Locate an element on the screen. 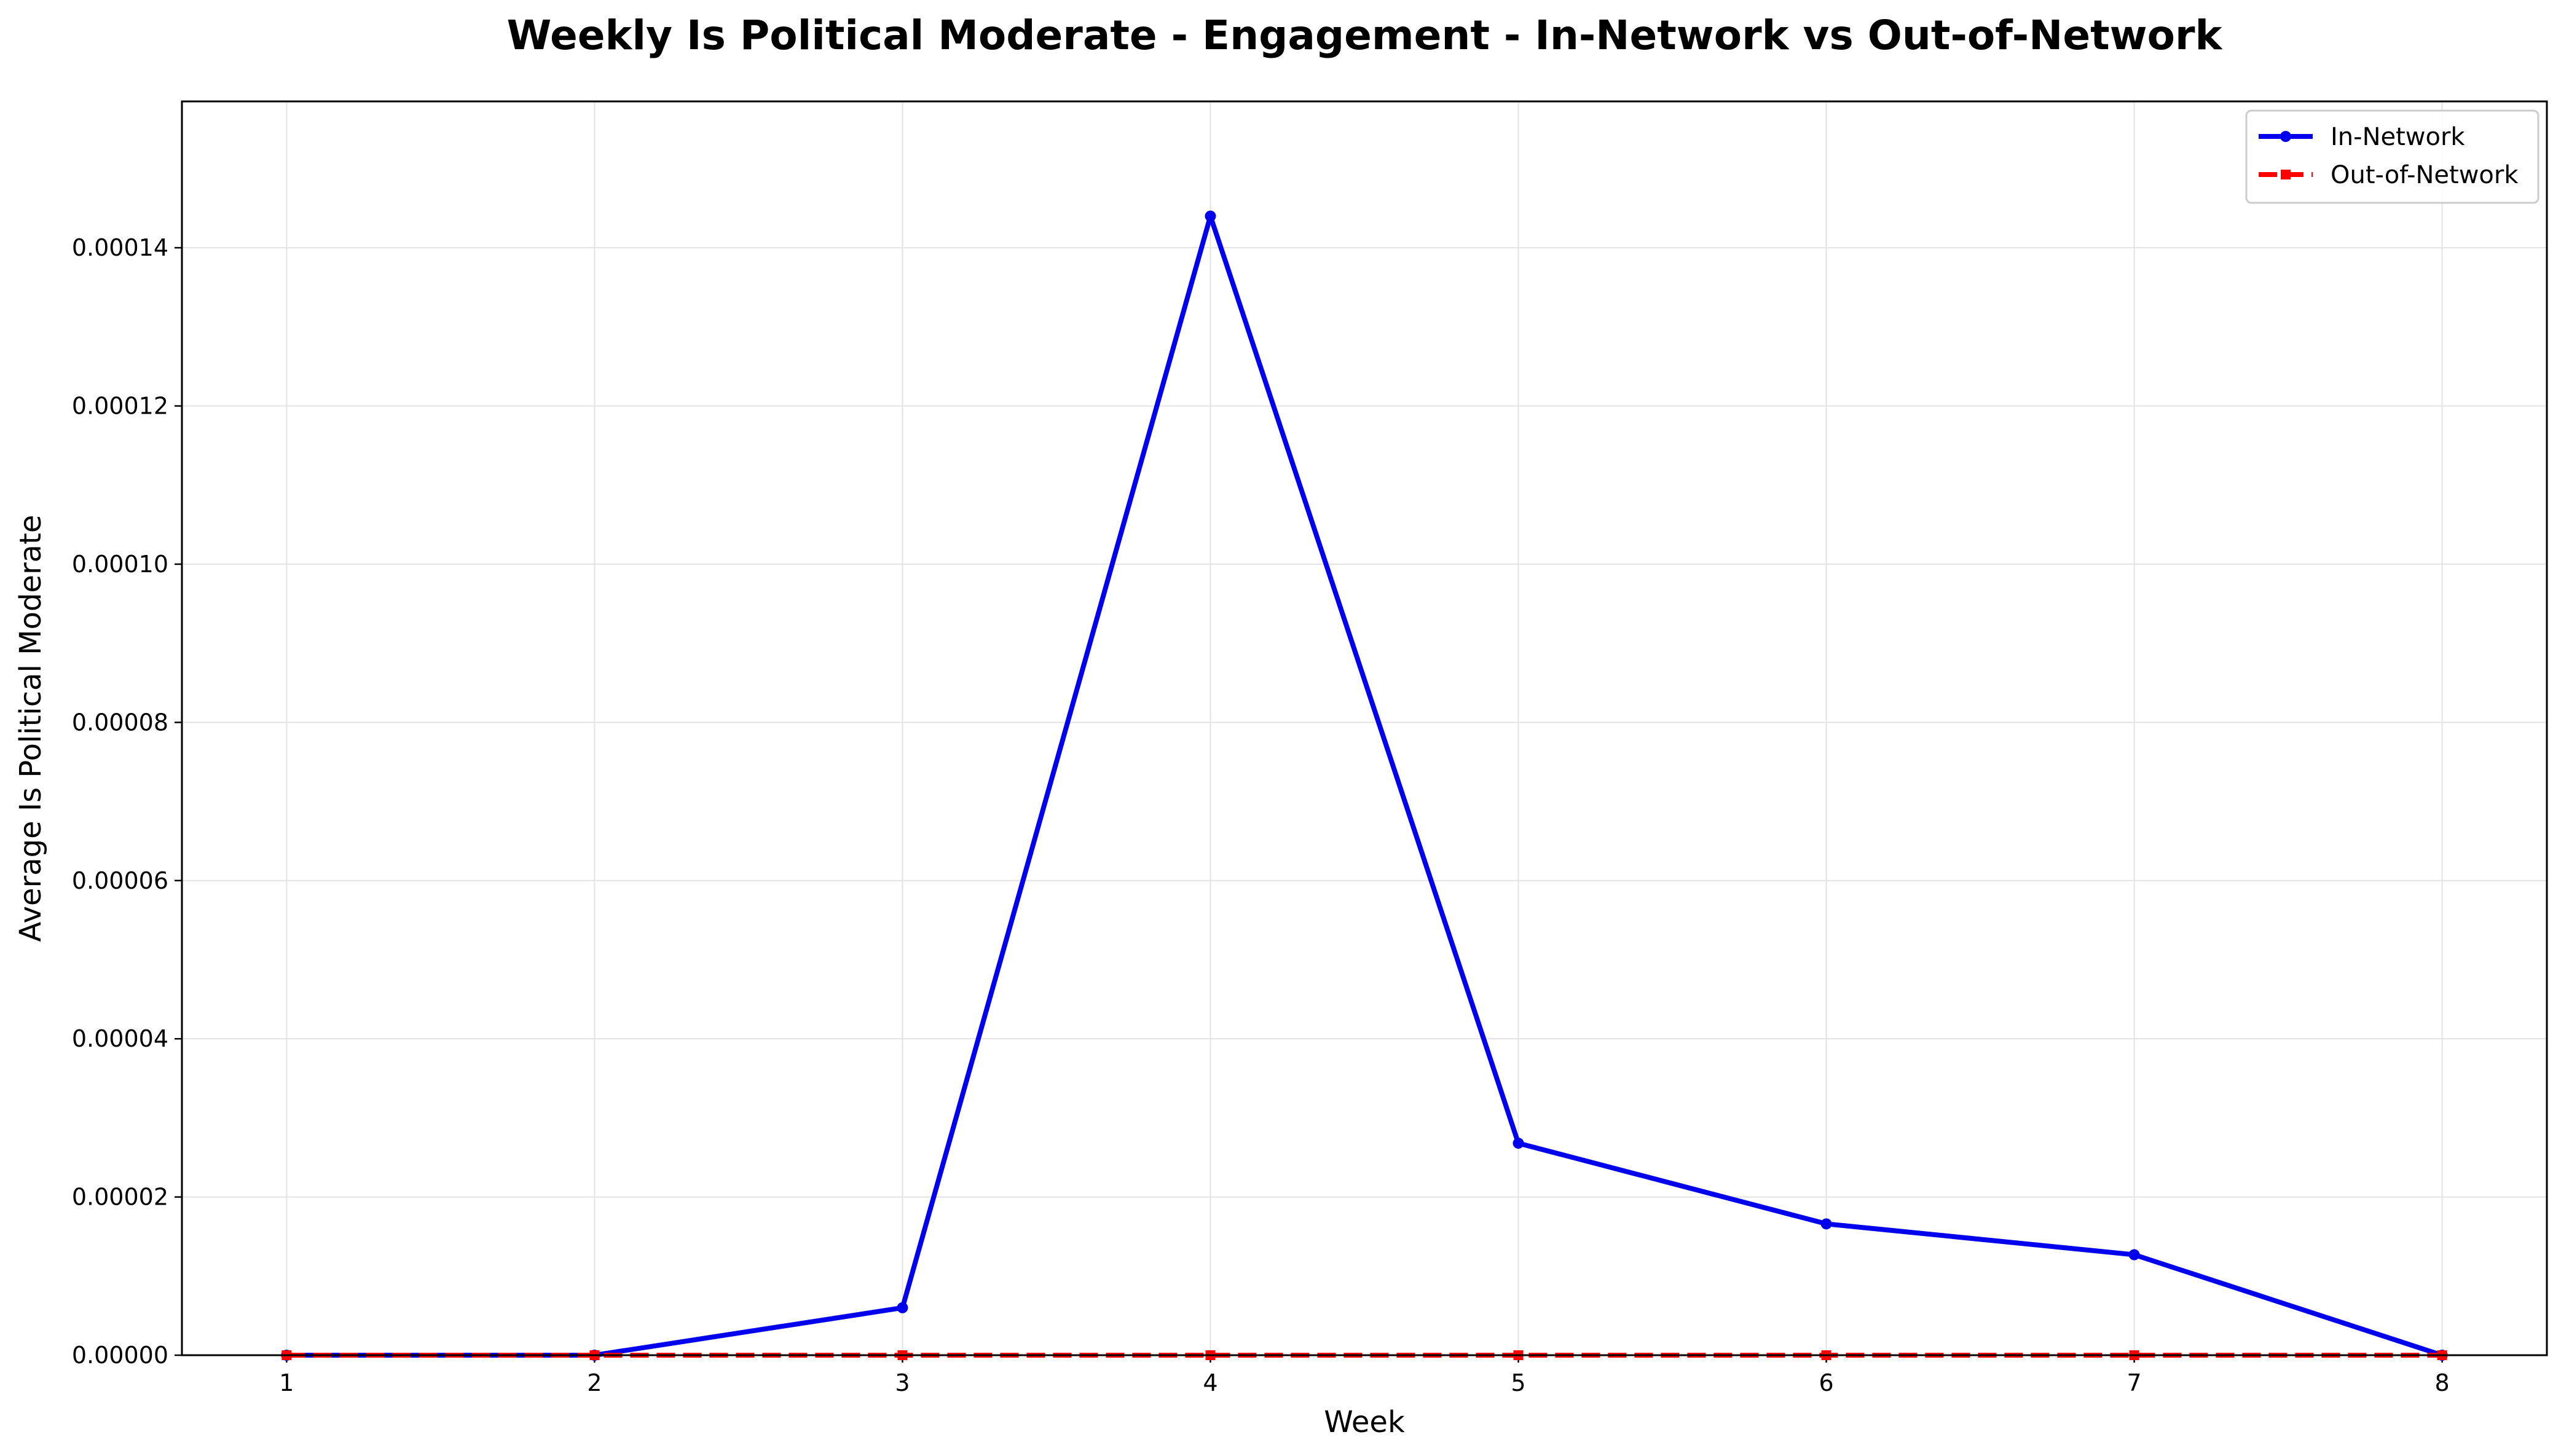 The height and width of the screenshot is (1456, 2561). y-tick-label: 0.00008 is located at coordinates (120, 722).